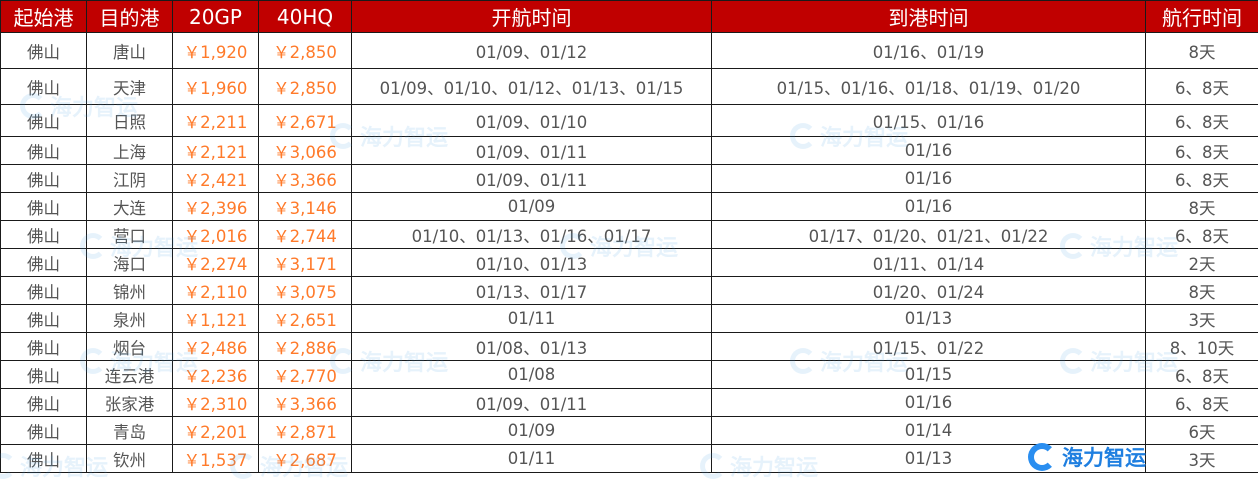  What do you see at coordinates (216, 17) in the screenshot?
I see `header-price-20gp: 20GP` at bounding box center [216, 17].